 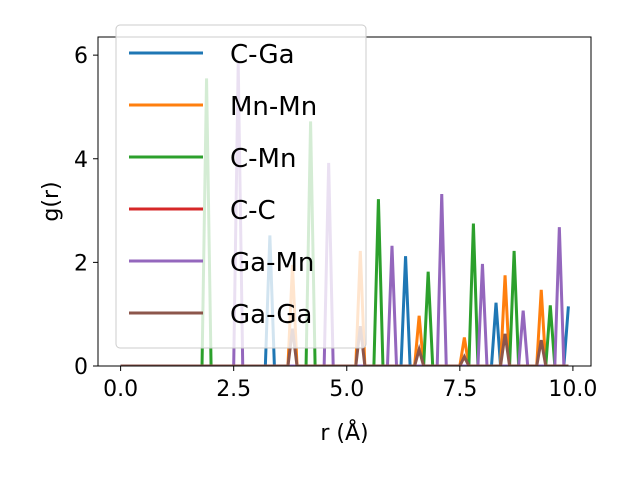 What do you see at coordinates (346, 389) in the screenshot?
I see `x-tick-label: 5.0` at bounding box center [346, 389].